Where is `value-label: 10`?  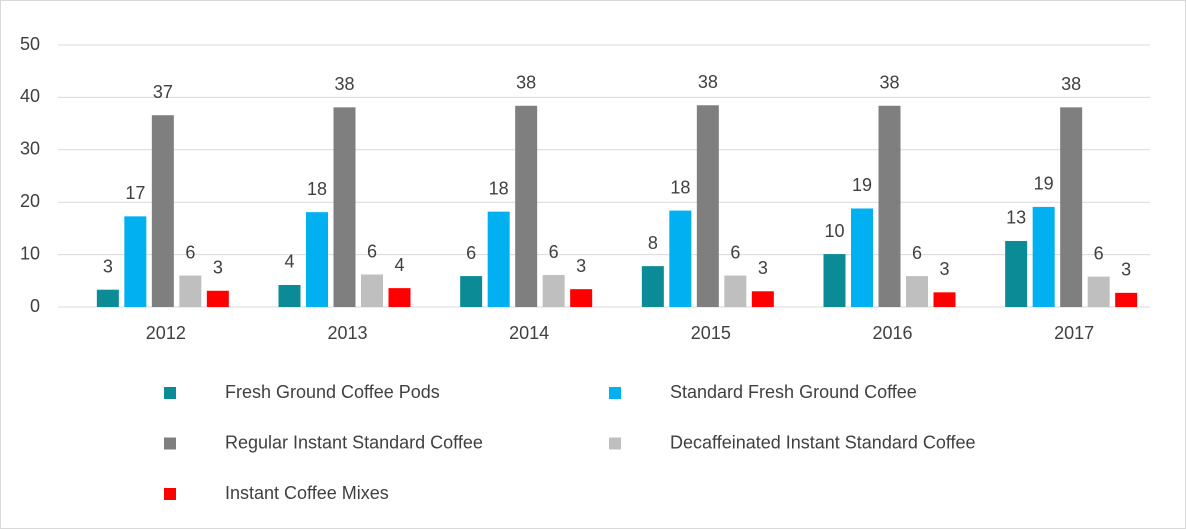
value-label: 10 is located at coordinates (834, 231).